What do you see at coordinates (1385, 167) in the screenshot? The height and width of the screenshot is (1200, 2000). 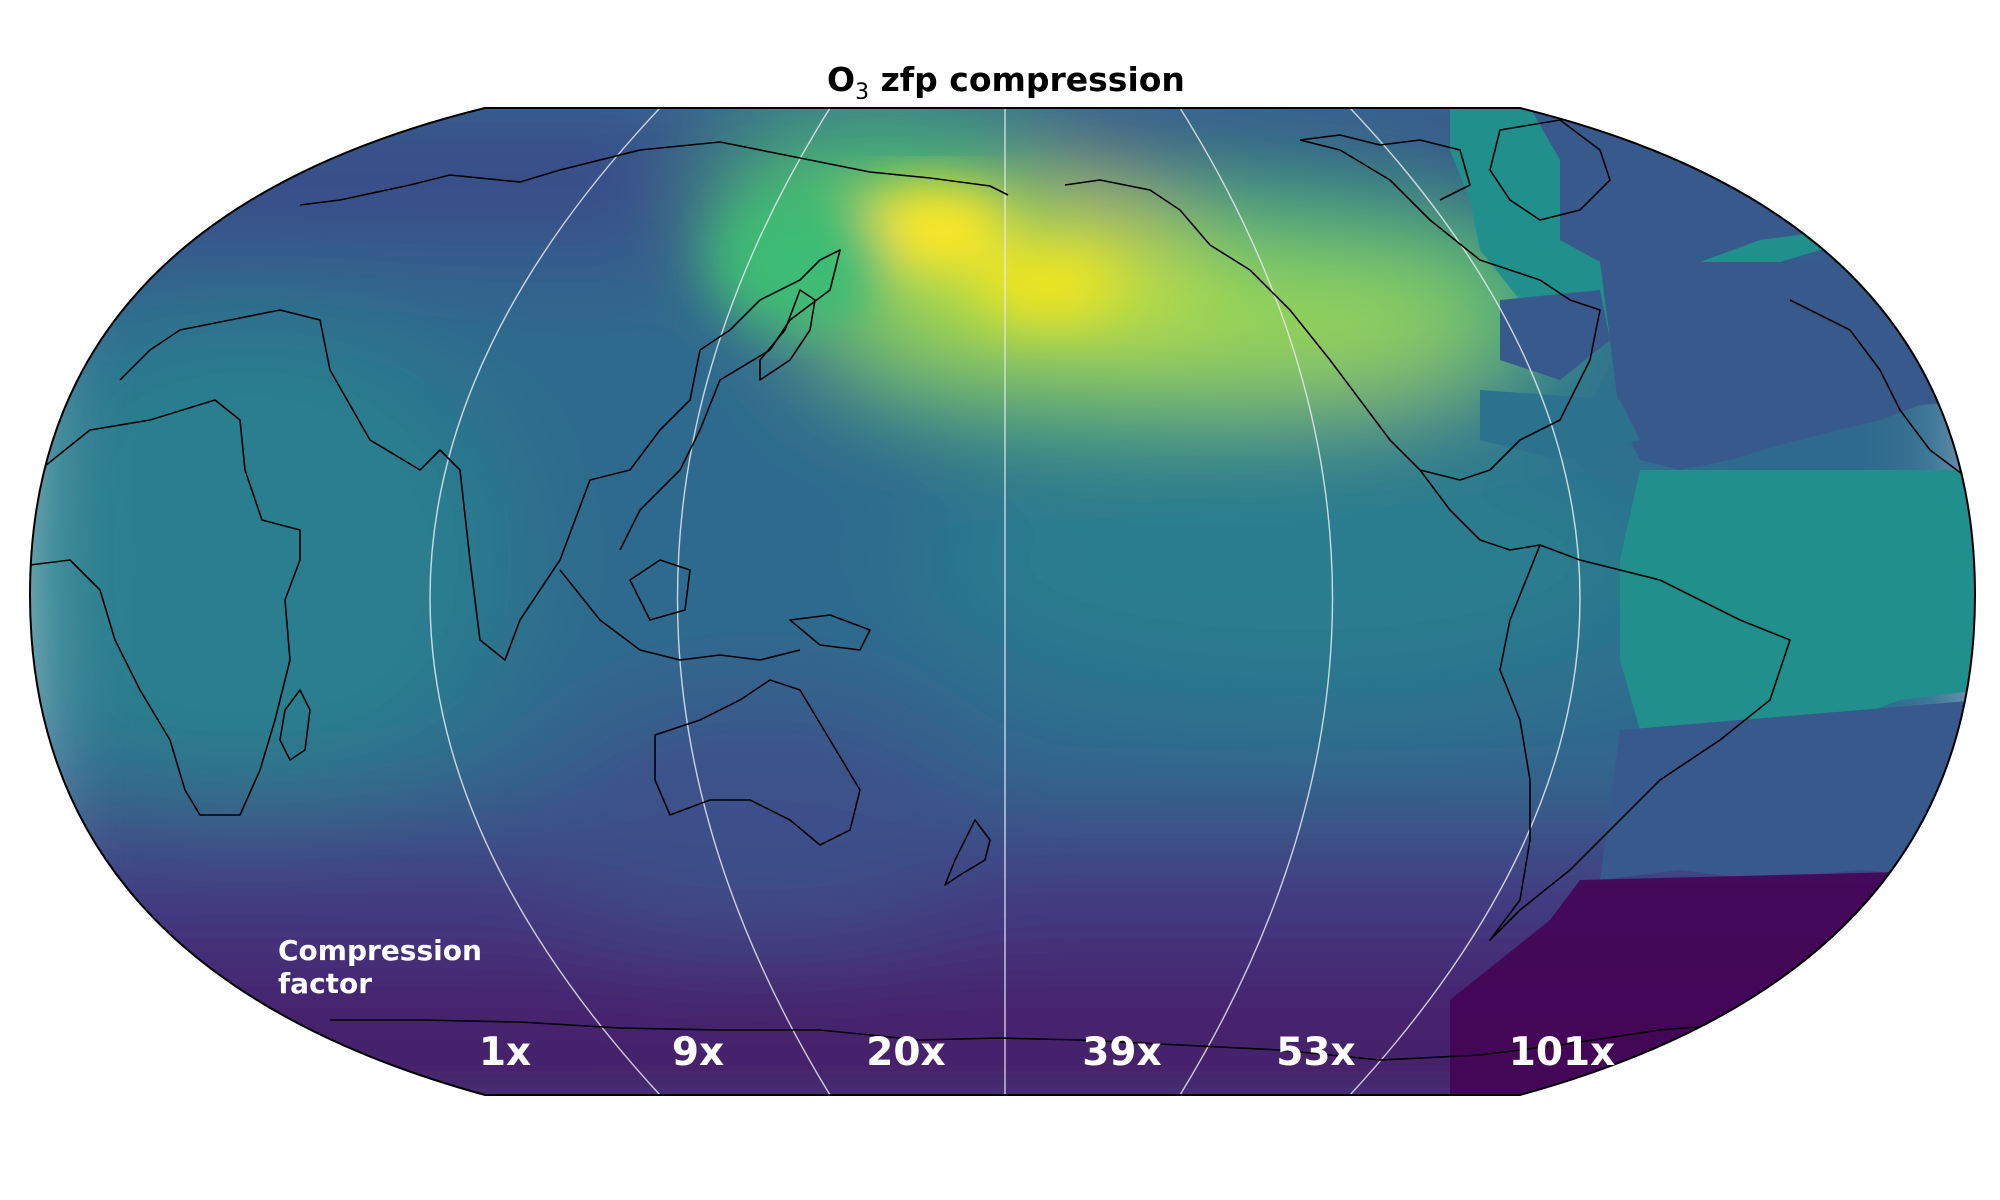 I see `coastline-arctic-islands` at bounding box center [1385, 167].